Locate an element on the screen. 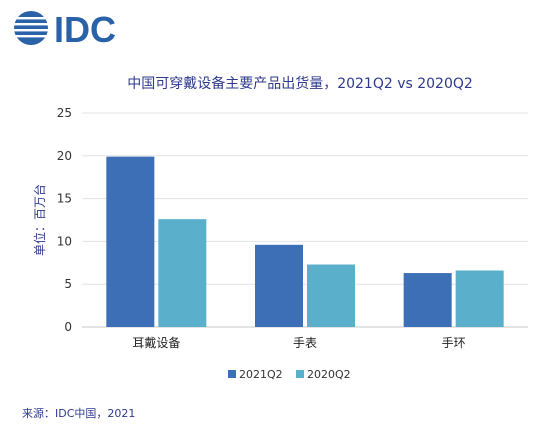  idc-logo: IDC is located at coordinates (64, 28).